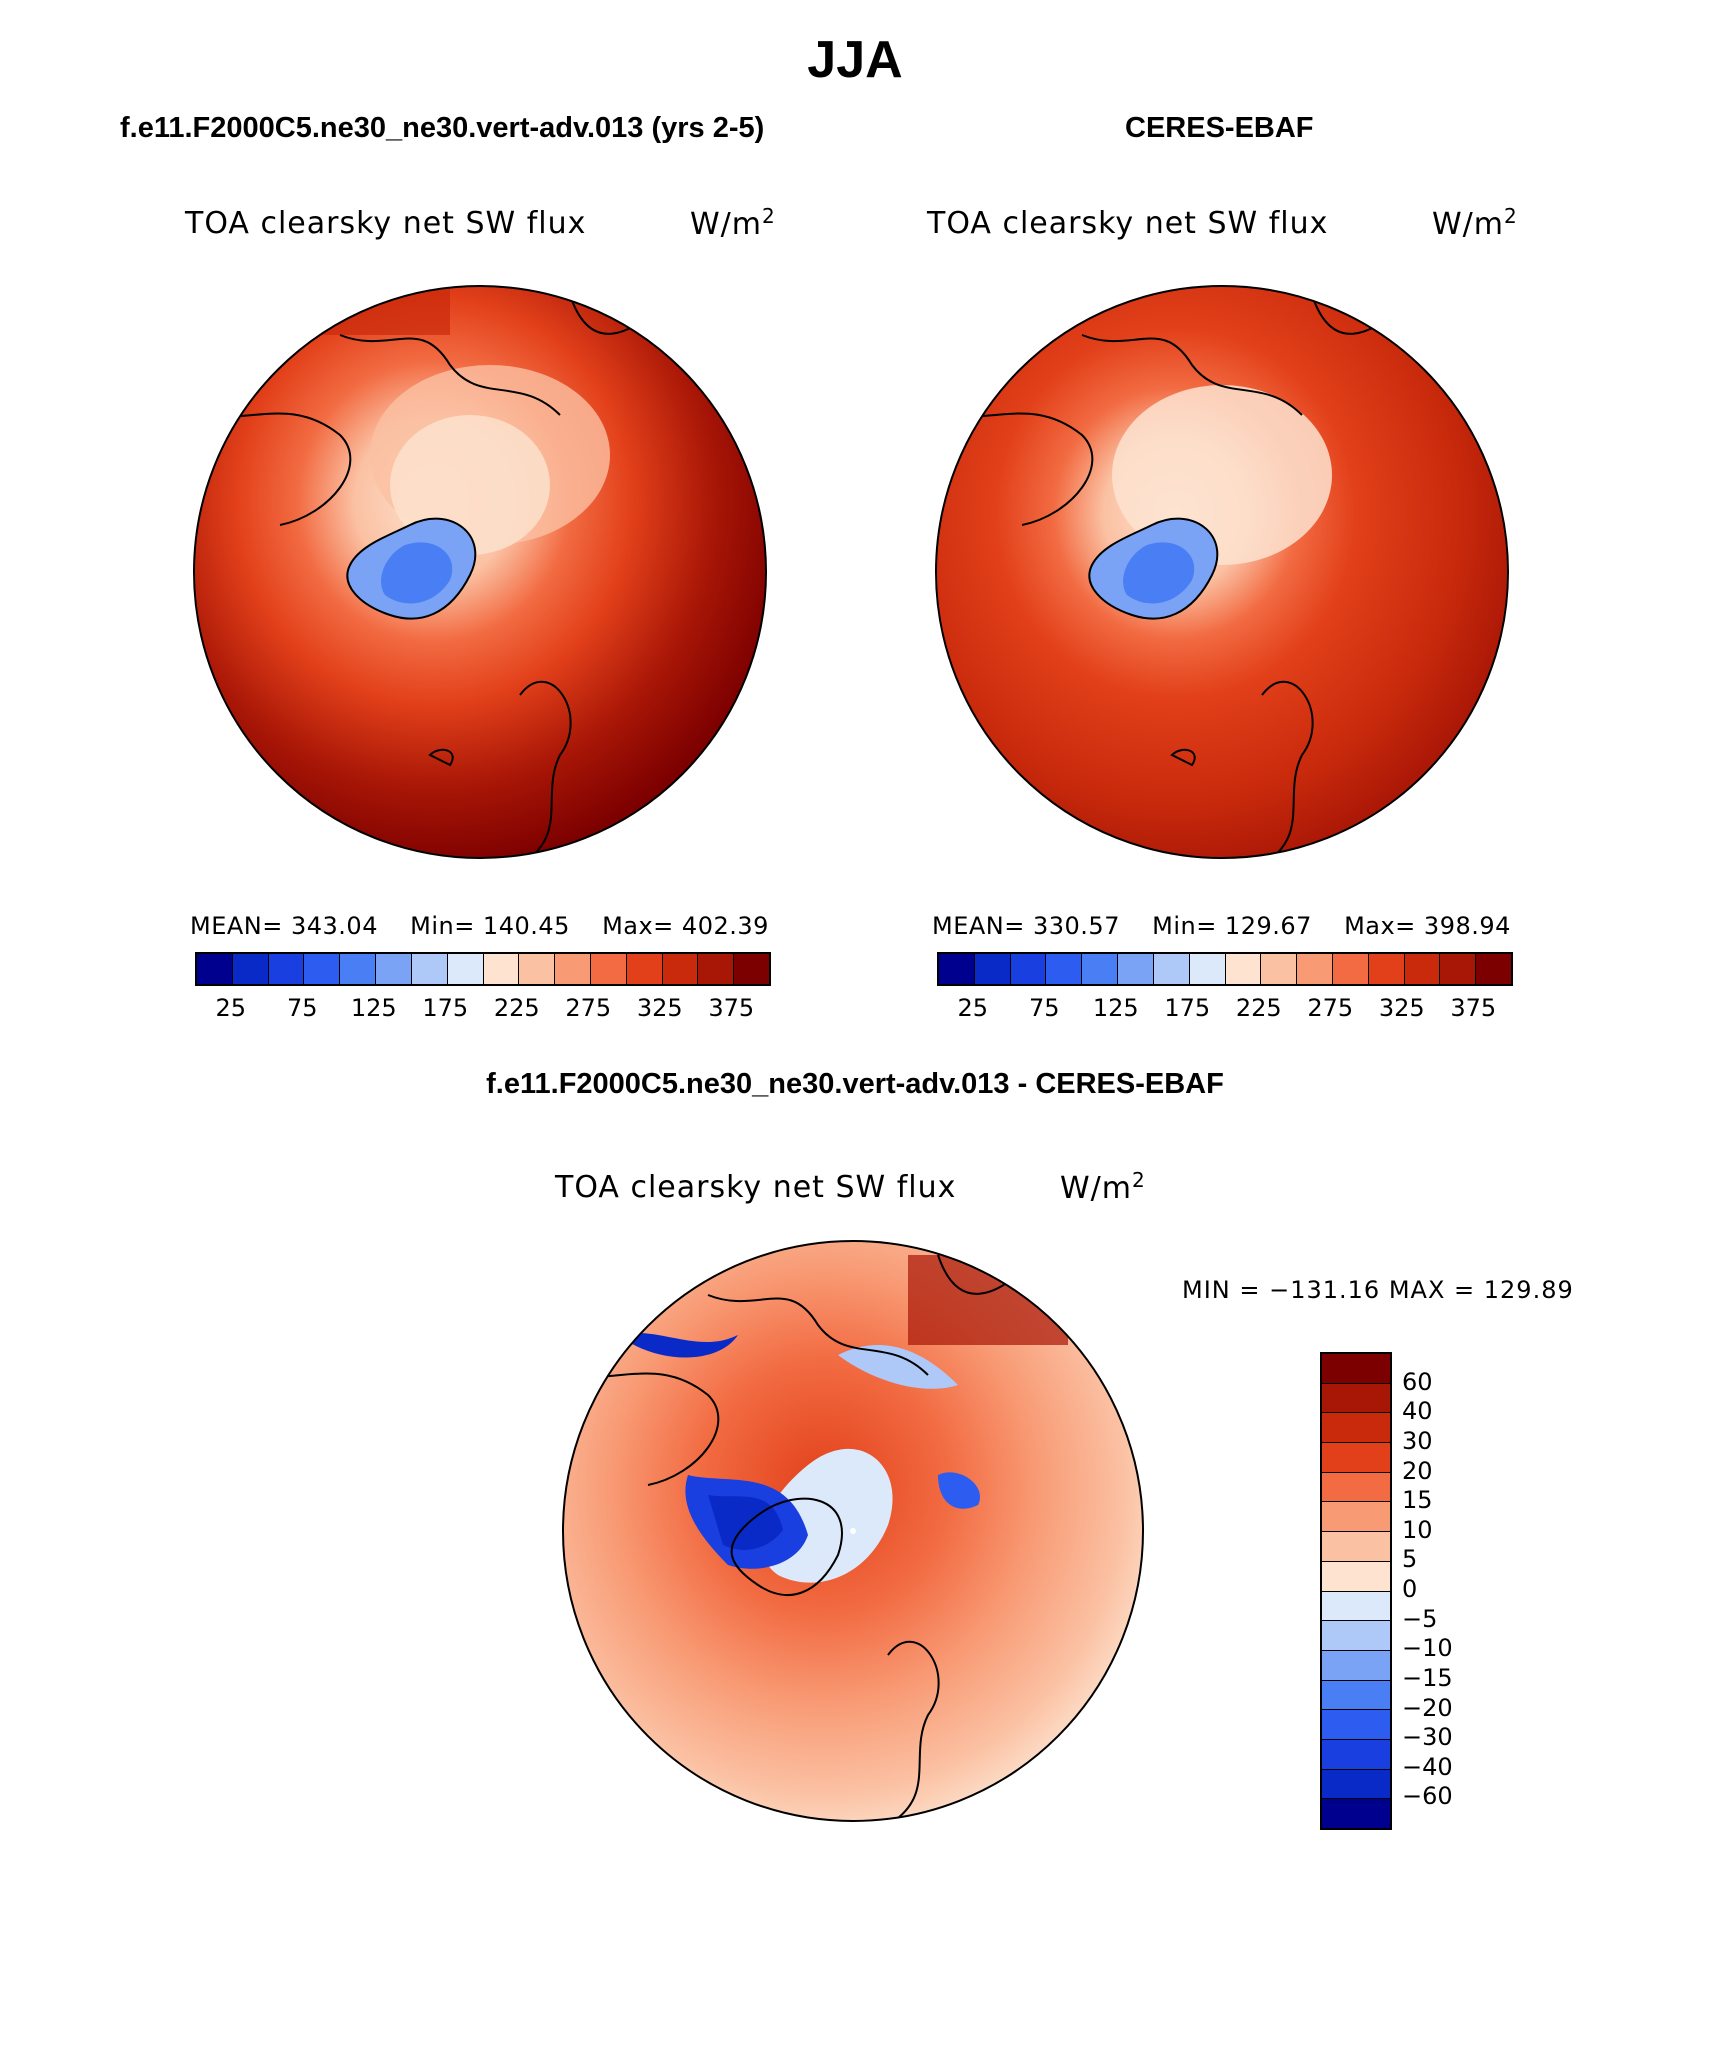  Describe the element at coordinates (1427, 926) in the screenshot. I see `obs-max: Max= 398.94` at that location.